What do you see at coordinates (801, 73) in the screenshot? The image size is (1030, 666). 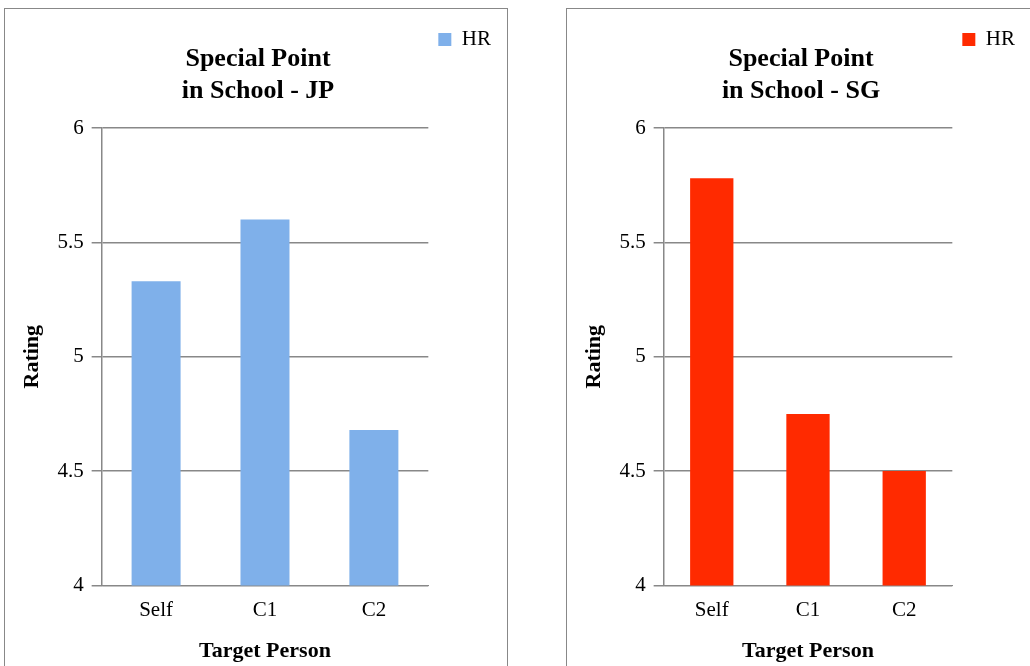 I see `chart-title: Special Point in School - SG` at bounding box center [801, 73].